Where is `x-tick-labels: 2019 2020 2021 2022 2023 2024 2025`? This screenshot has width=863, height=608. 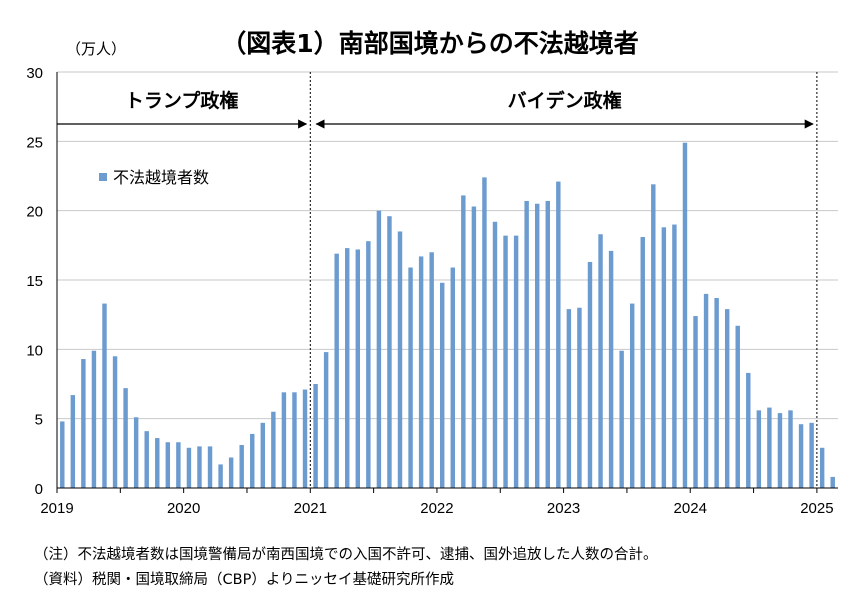
x-tick-labels: 2019 2020 2021 2022 2023 2024 2025 is located at coordinates (436, 508).